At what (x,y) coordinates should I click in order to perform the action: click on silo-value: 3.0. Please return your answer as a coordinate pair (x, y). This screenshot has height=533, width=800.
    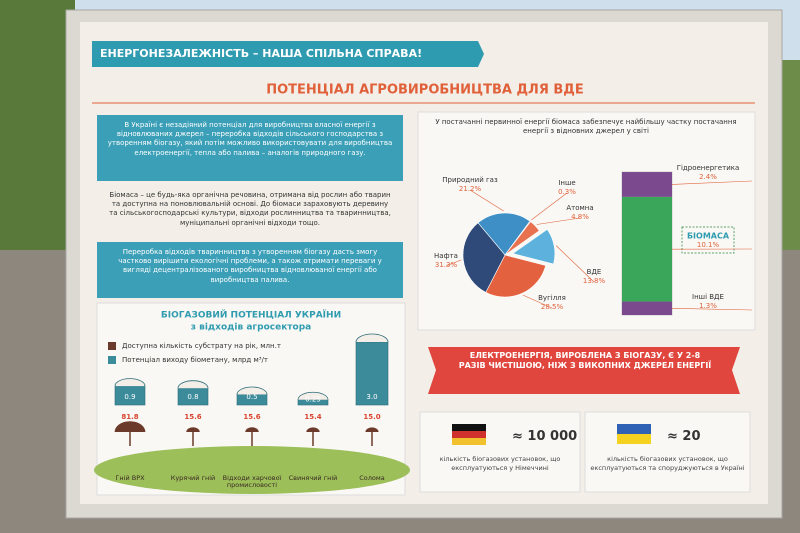
    Looking at the image, I should click on (371, 397).